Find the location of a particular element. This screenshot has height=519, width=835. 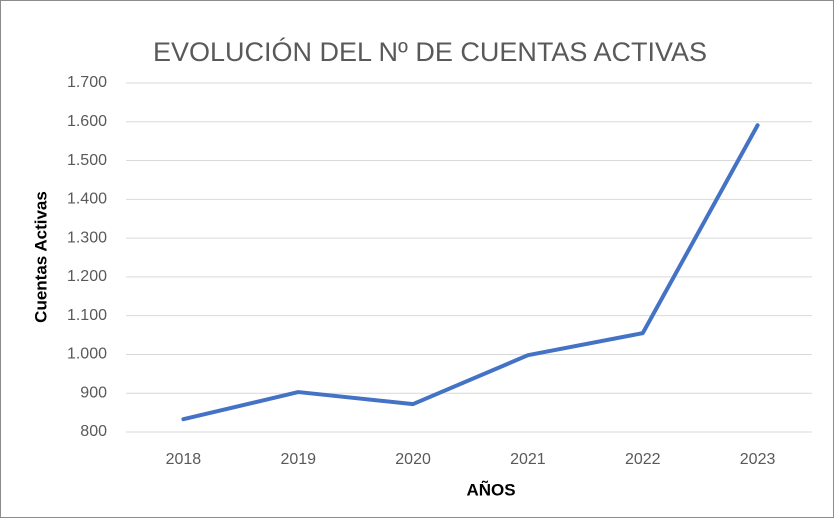

x-axis-title: AÑOS is located at coordinates (490, 489).